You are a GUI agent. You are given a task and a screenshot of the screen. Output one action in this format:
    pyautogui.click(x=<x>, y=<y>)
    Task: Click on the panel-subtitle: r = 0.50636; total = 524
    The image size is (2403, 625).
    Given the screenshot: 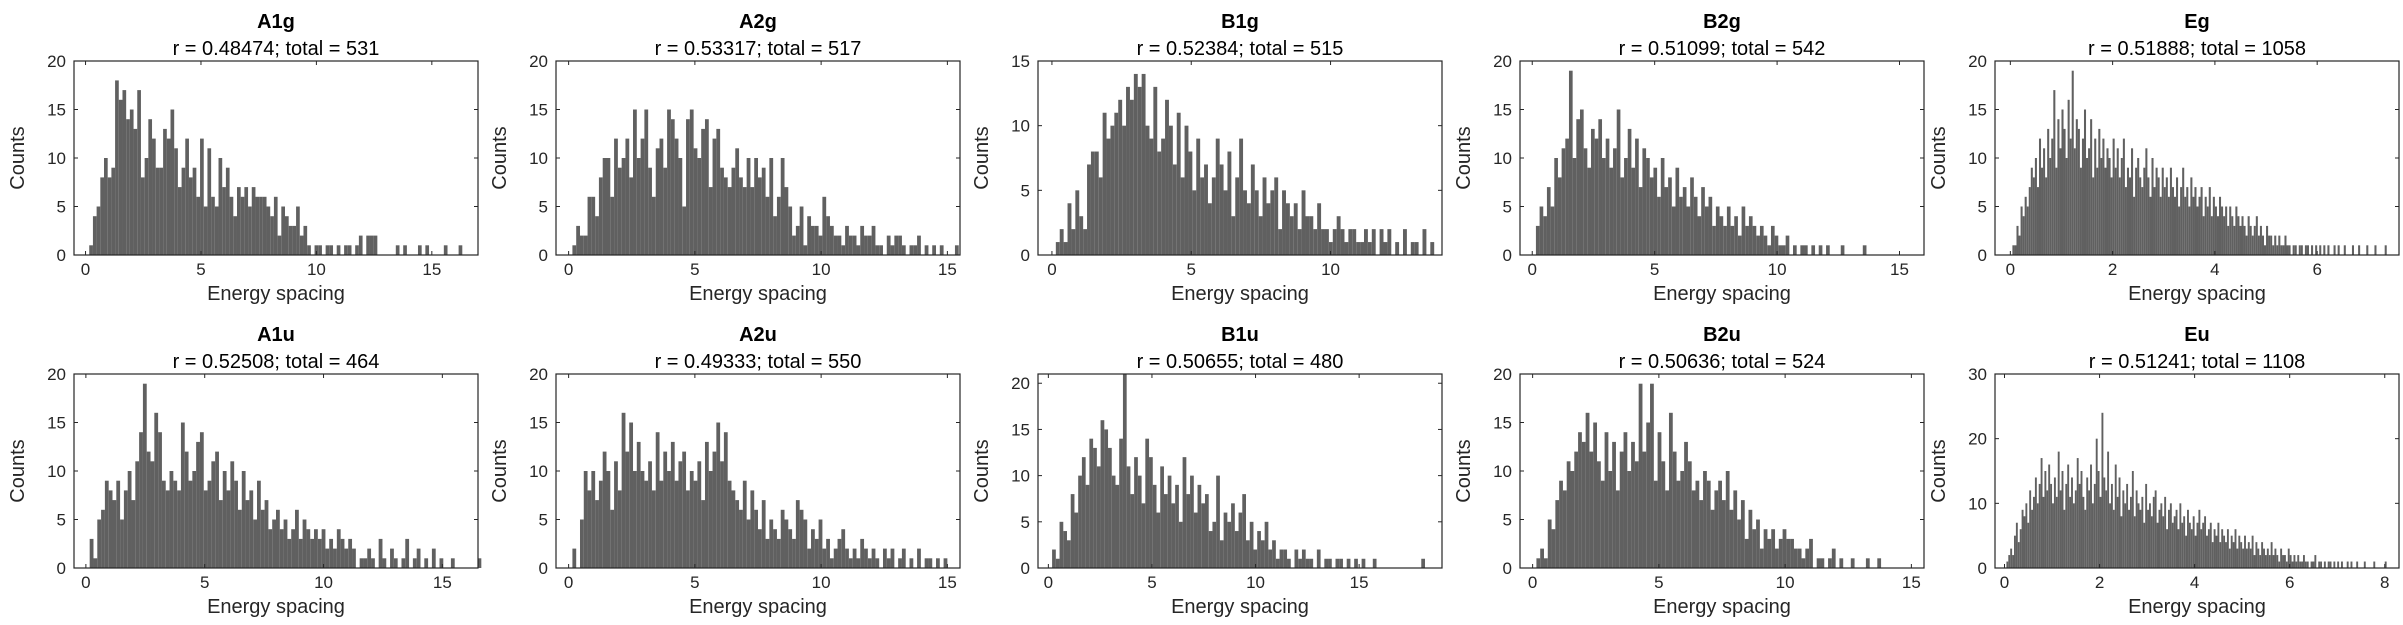 What is the action you would take?
    pyautogui.click(x=1722, y=362)
    